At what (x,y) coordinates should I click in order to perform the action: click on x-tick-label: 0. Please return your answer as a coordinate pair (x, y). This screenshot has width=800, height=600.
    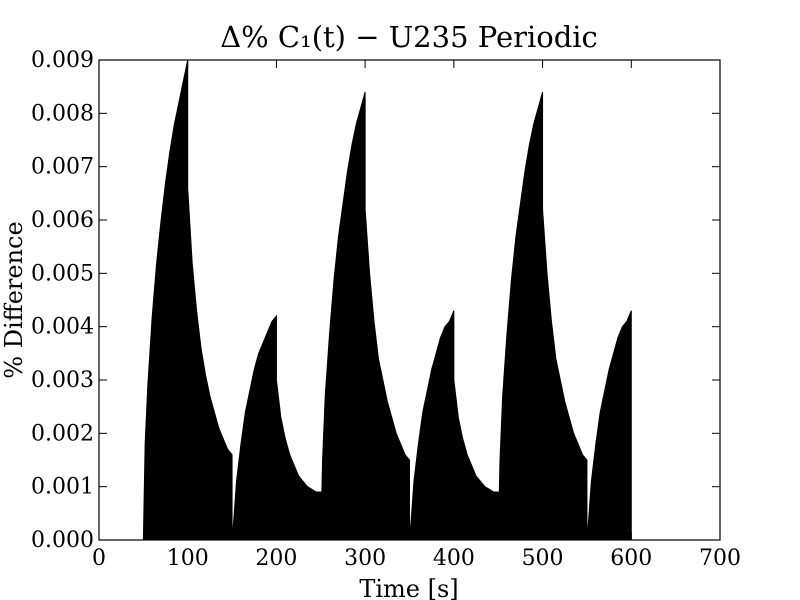
    Looking at the image, I should click on (99, 558).